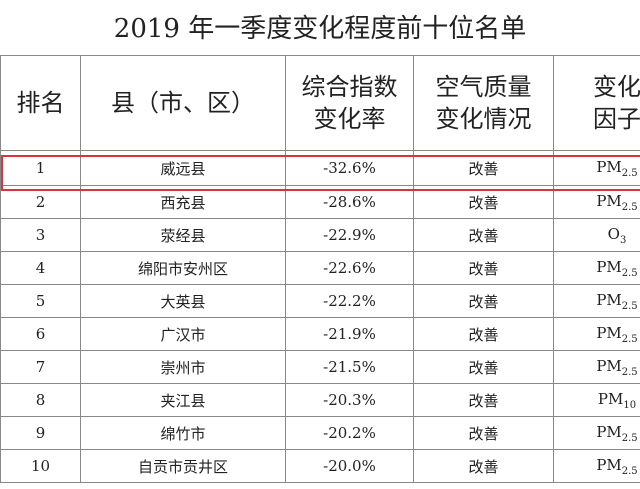 The image size is (640, 489). I want to click on cell-text: 2, so click(40, 202).